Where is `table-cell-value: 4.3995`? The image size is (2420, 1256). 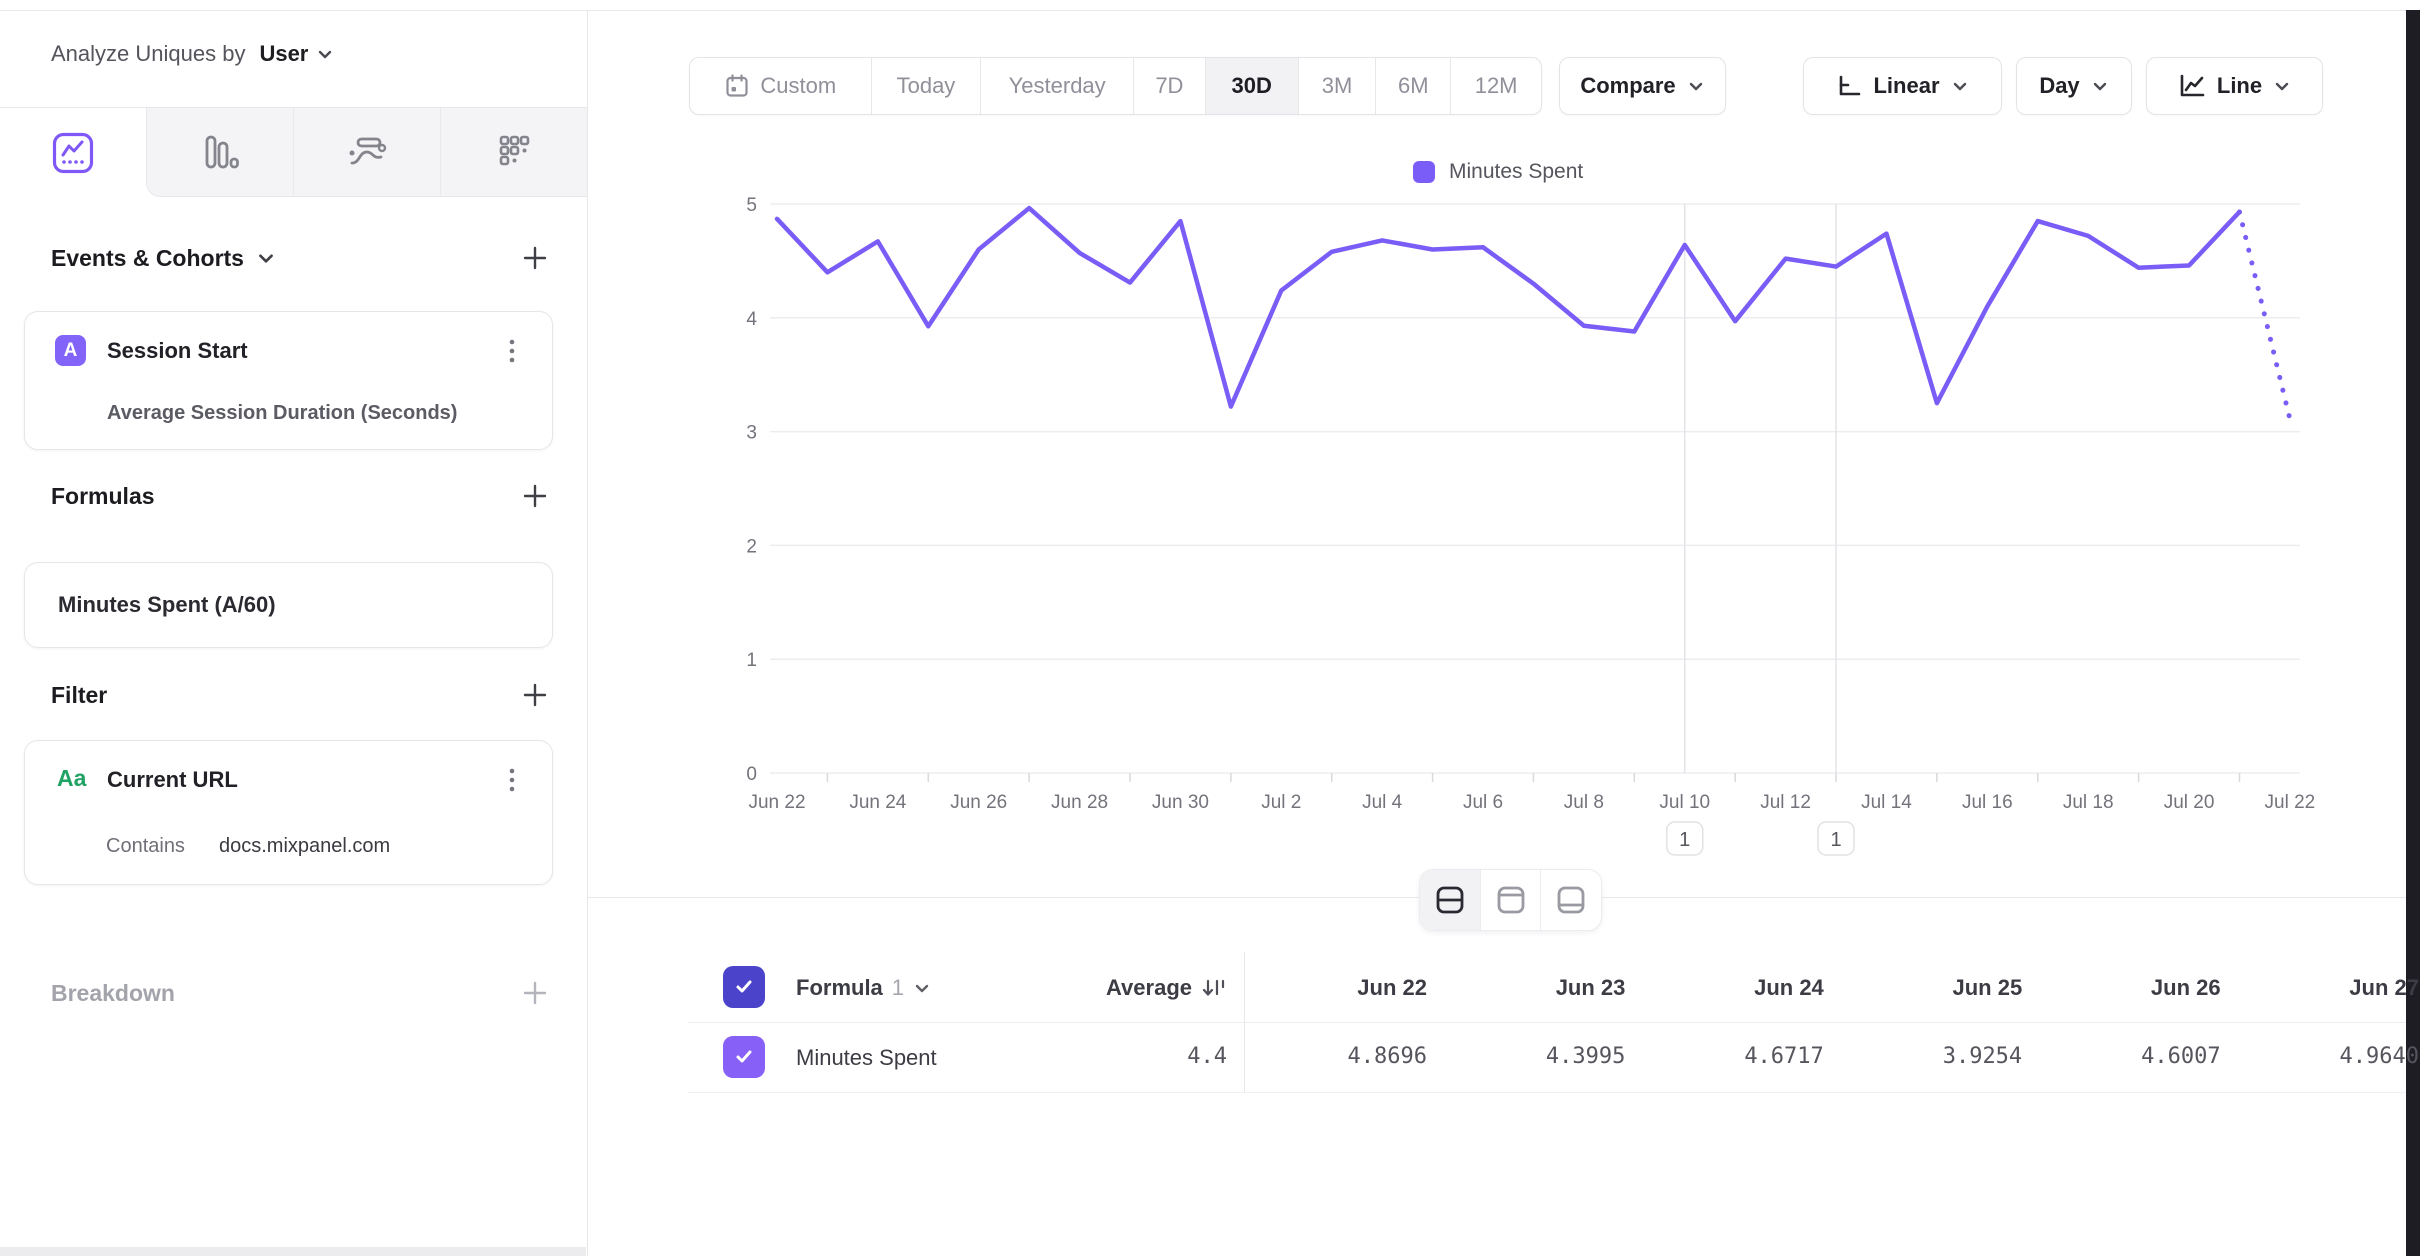
table-cell-value: 4.3995 is located at coordinates (1585, 1056).